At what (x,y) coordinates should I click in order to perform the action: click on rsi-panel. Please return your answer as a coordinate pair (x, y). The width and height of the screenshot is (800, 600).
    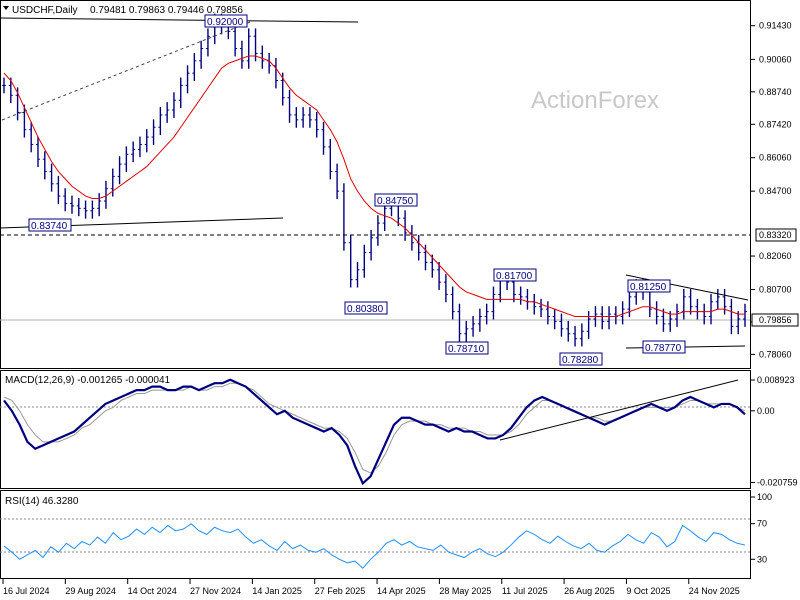
    Looking at the image, I should click on (375, 534).